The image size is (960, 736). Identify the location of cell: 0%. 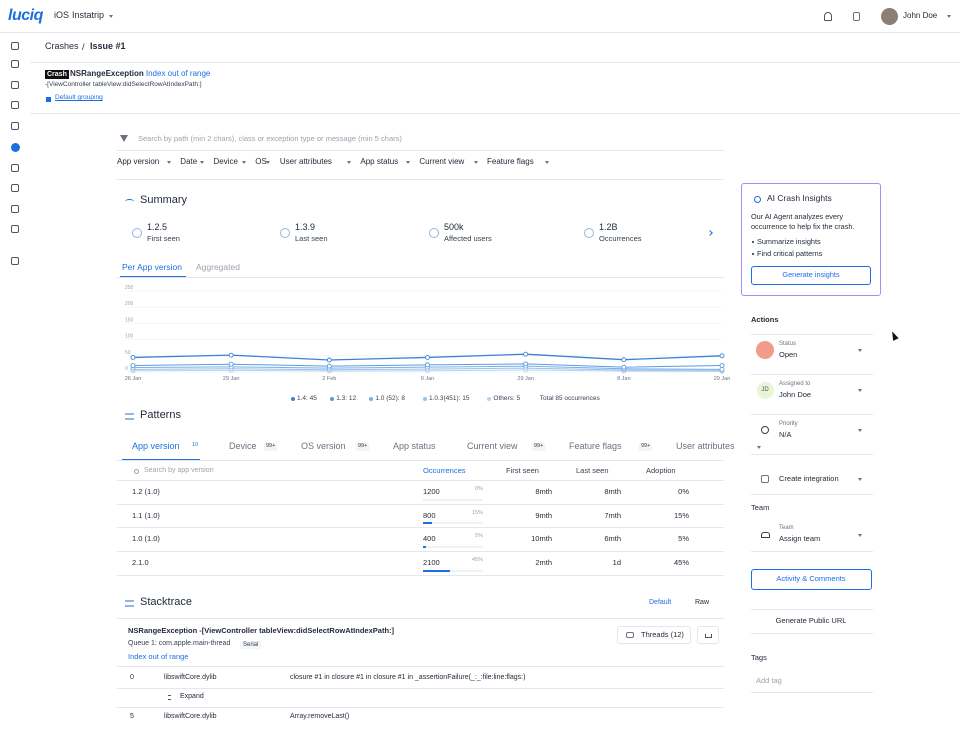
(683, 491).